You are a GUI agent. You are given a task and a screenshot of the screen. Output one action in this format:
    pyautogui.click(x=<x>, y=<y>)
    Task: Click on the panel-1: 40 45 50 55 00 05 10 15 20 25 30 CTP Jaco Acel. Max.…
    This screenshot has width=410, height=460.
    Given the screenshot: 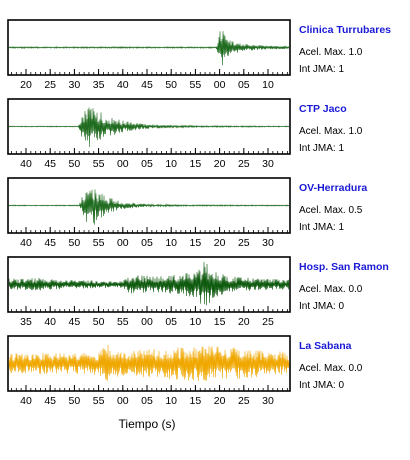 What is the action you would take?
    pyautogui.click(x=185, y=134)
    